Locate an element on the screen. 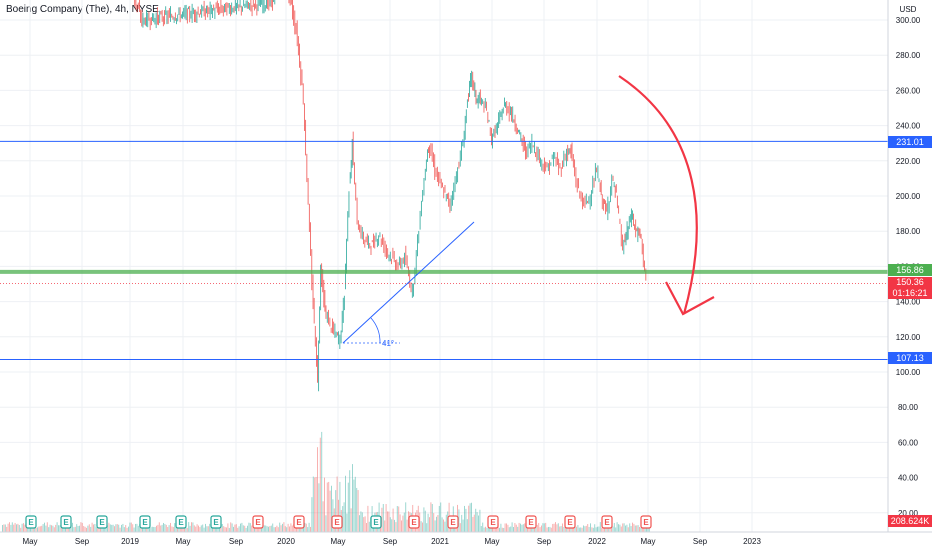 This screenshot has height=550, width=932. forecast-arrowhead is located at coordinates (690, 298).